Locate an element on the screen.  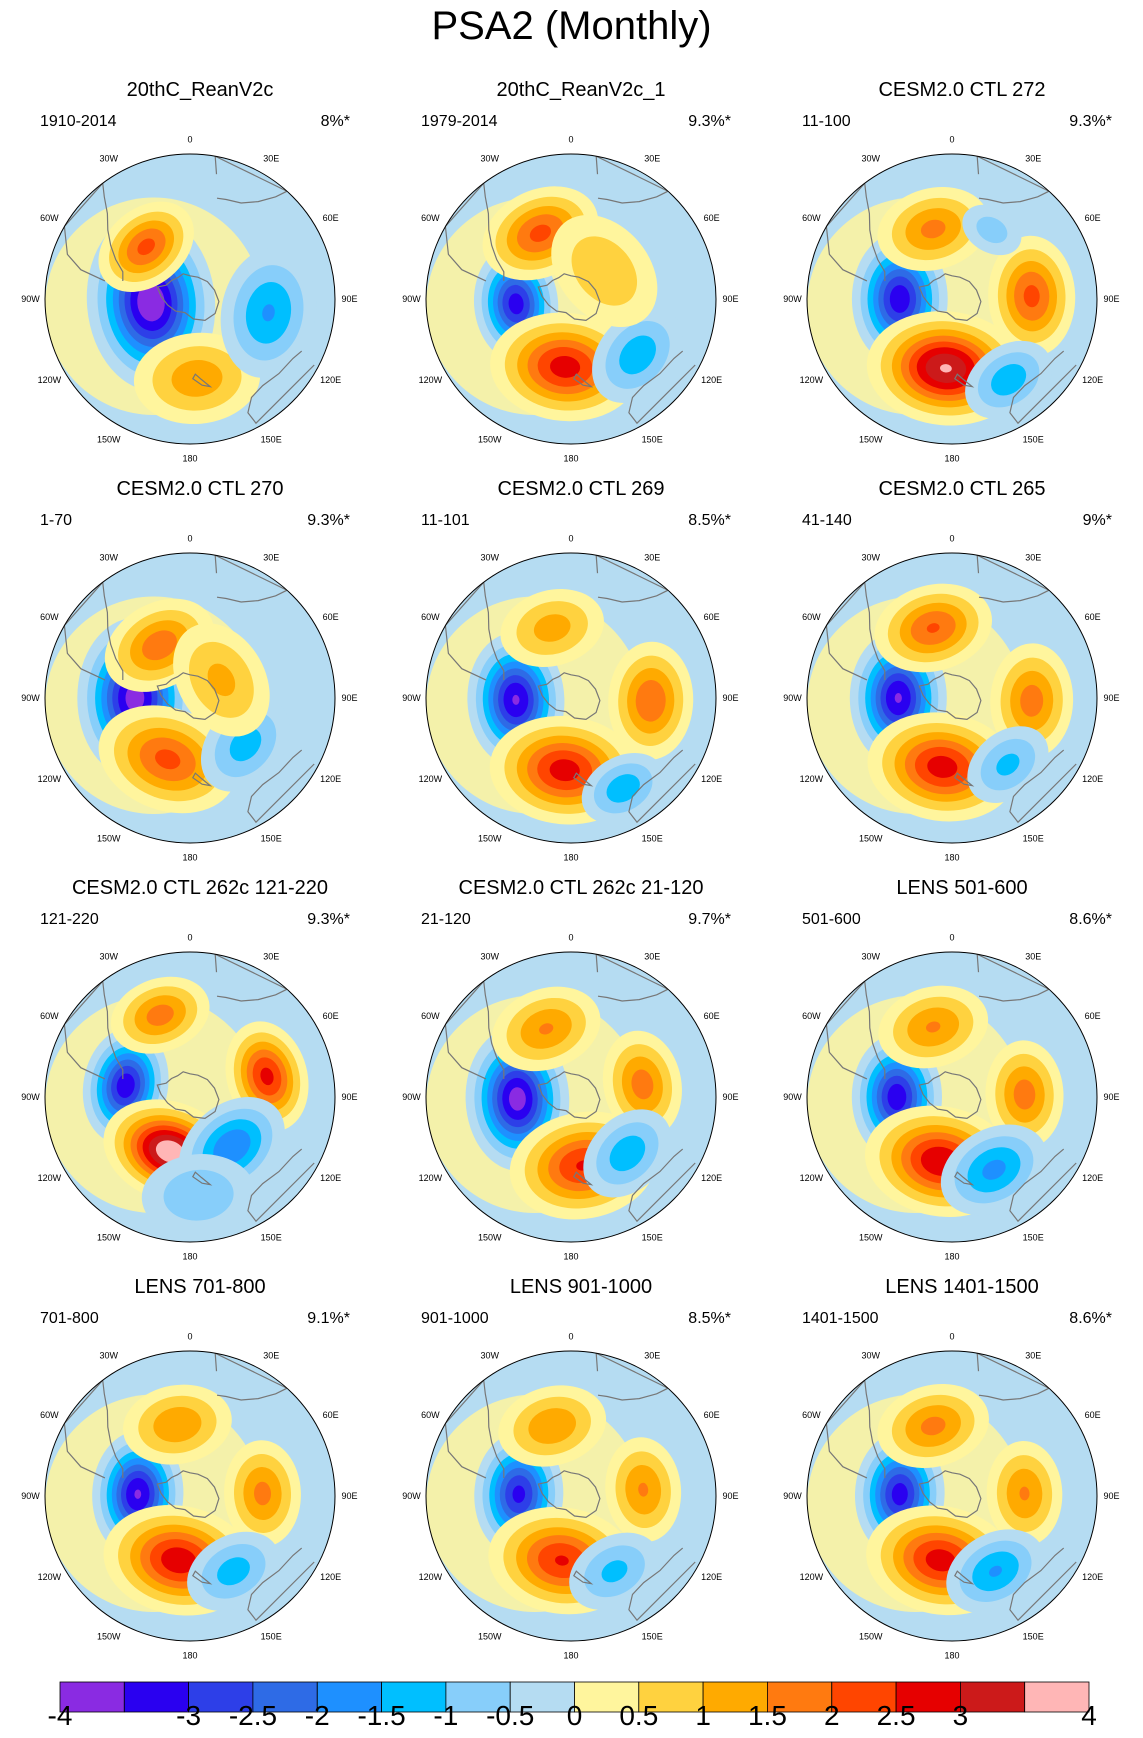
panel-period: 1910-2014 is located at coordinates (78, 121).